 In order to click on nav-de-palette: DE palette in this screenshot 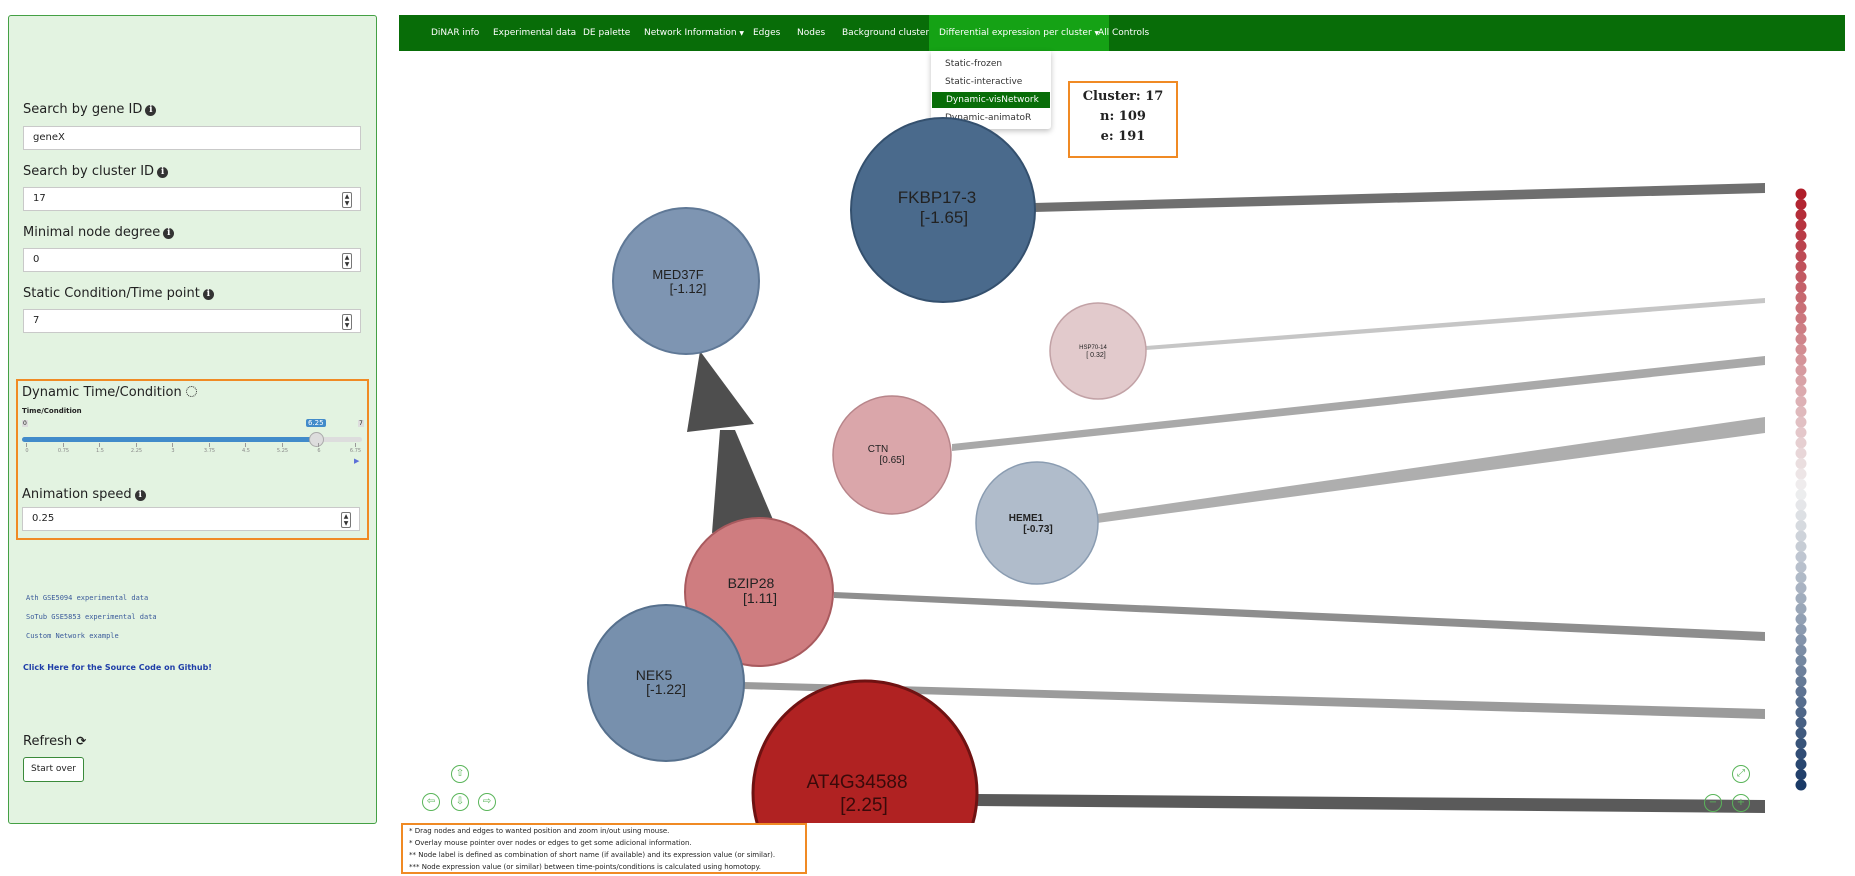, I will do `click(607, 33)`.